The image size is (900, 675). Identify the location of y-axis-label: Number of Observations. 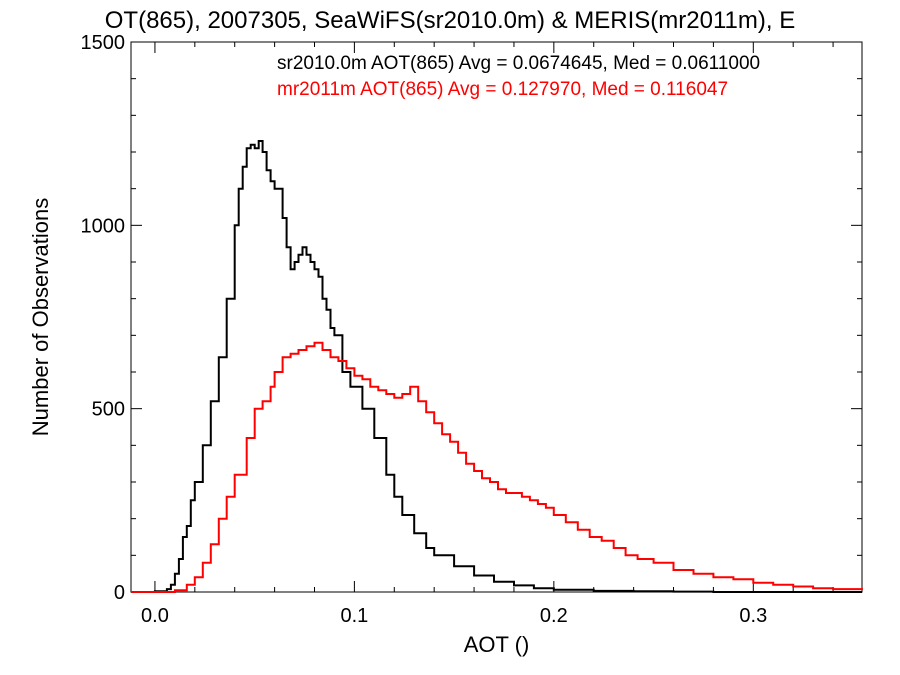
(40, 317).